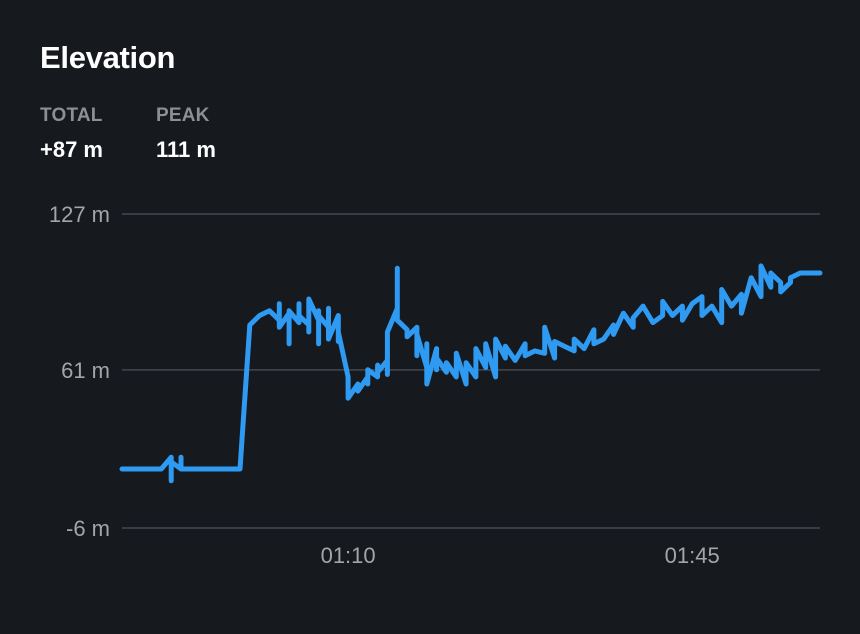 The height and width of the screenshot is (634, 860). I want to click on y-tick-label: -6 m, so click(88, 528).